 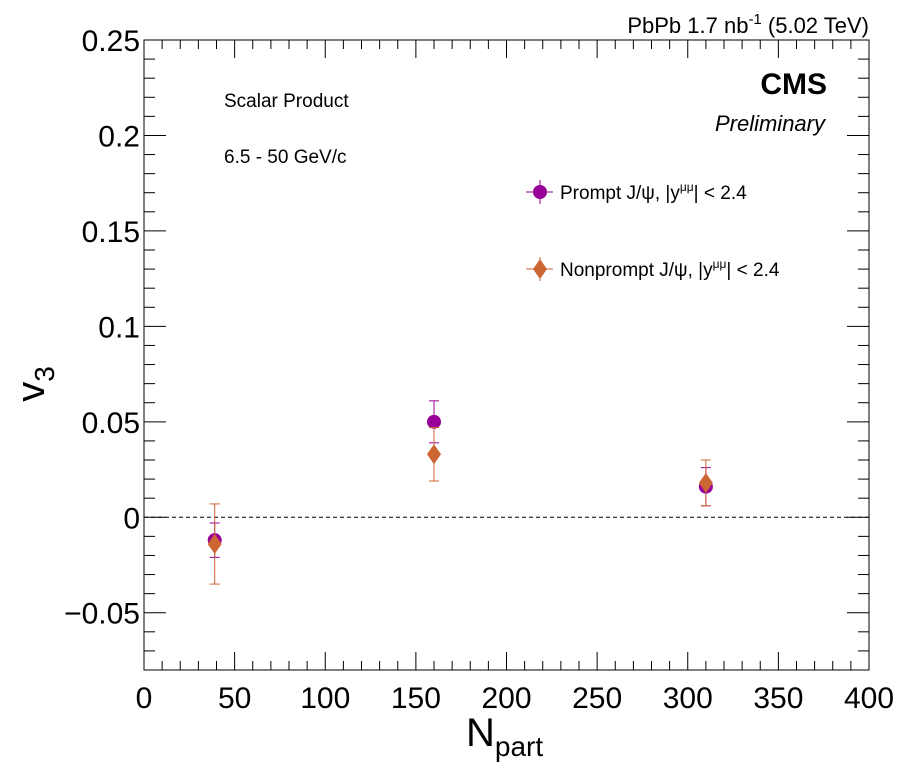 What do you see at coordinates (234, 698) in the screenshot?
I see `x-tick-label: 50` at bounding box center [234, 698].